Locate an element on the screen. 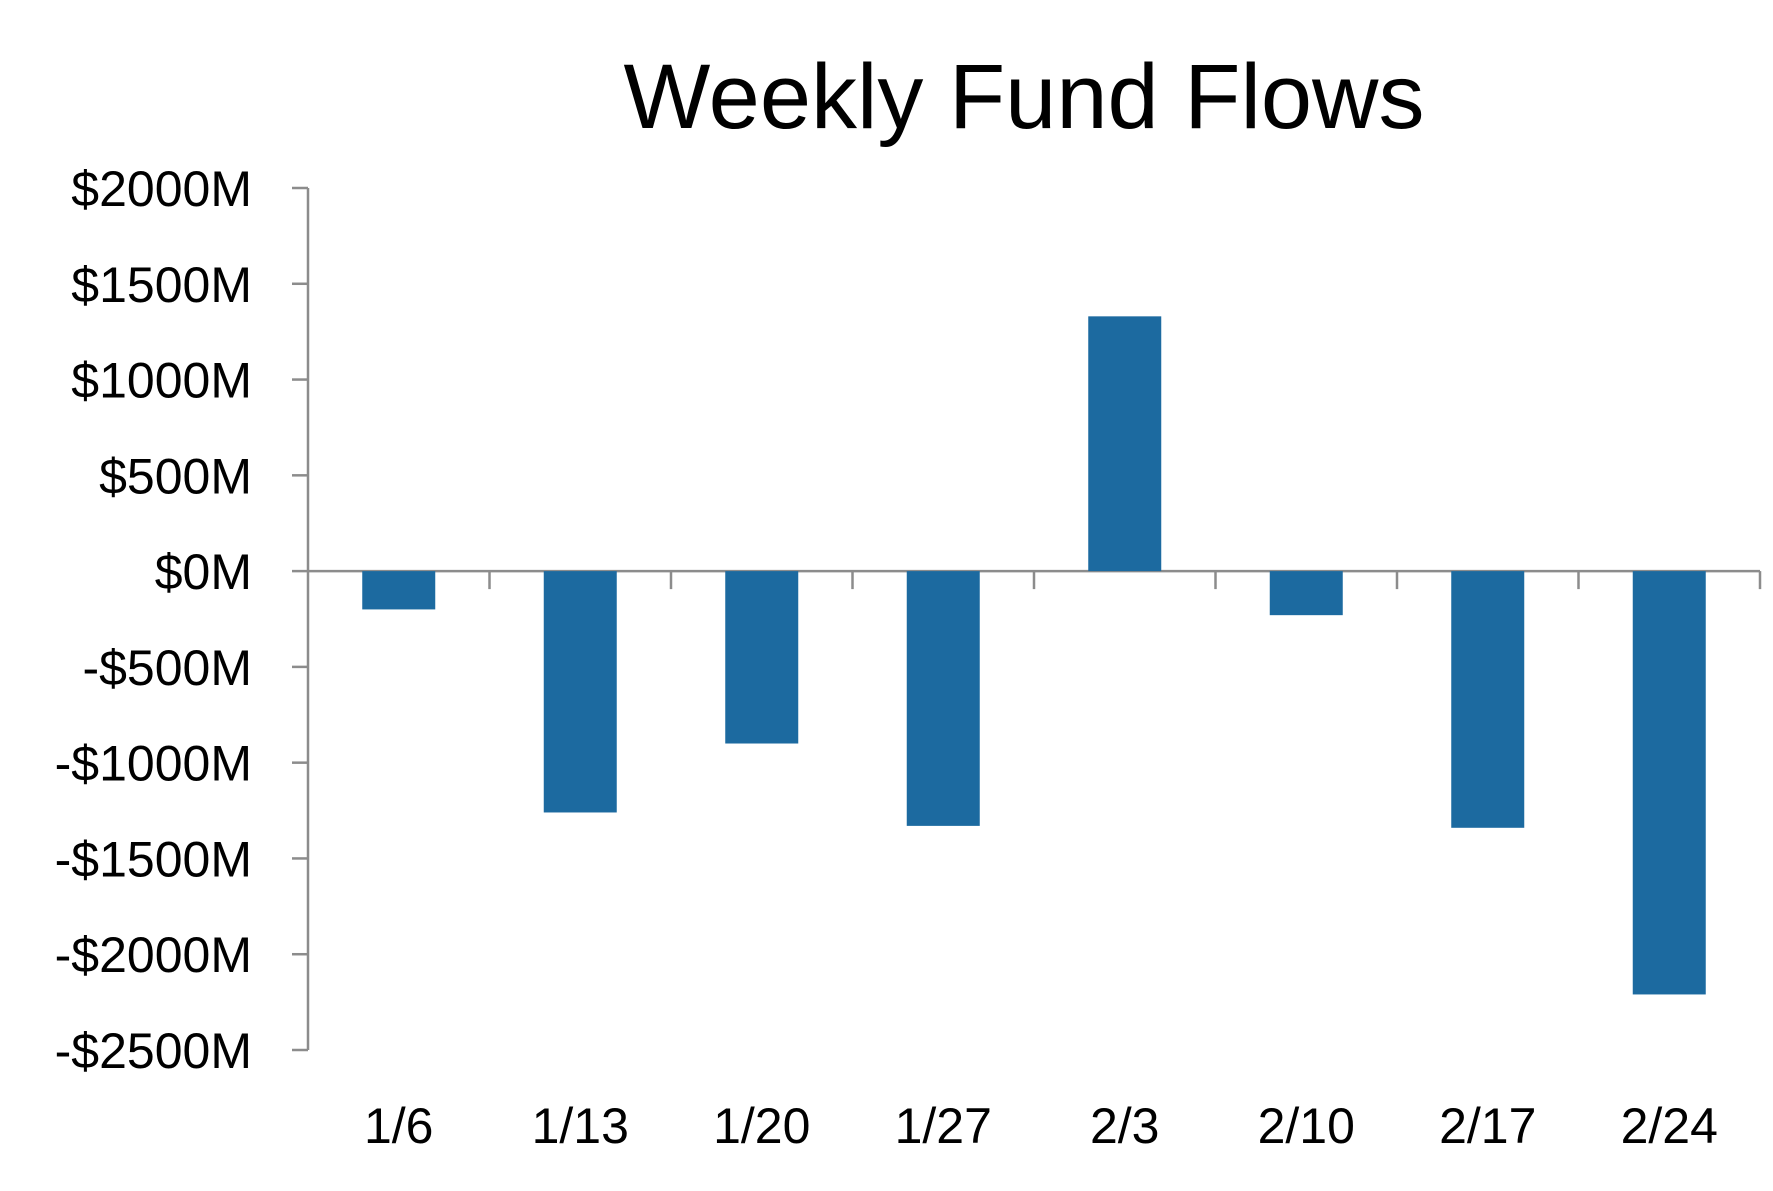 This screenshot has width=1773, height=1191. x-axis is located at coordinates (1035, 579).